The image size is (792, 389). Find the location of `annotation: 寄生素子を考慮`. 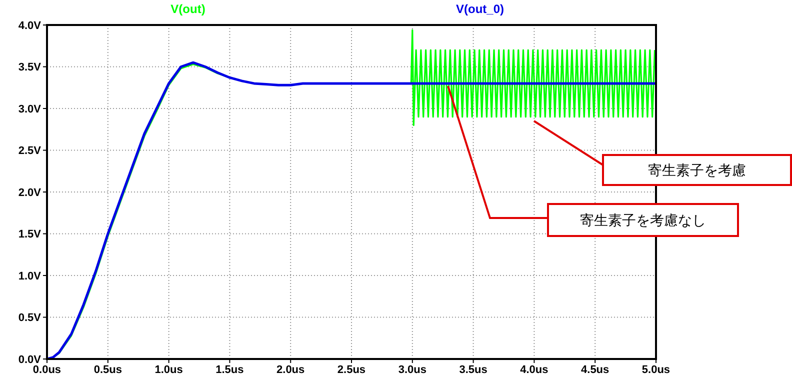

annotation: 寄生素子を考慮 is located at coordinates (697, 171).